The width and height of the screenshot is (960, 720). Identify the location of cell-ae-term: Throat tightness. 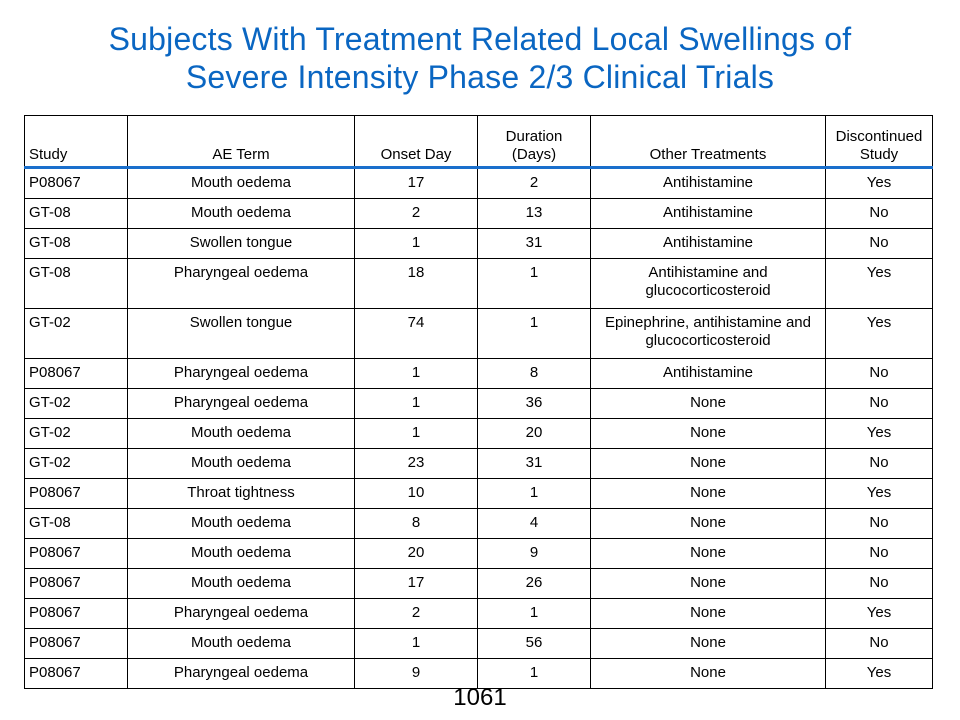
(241, 493).